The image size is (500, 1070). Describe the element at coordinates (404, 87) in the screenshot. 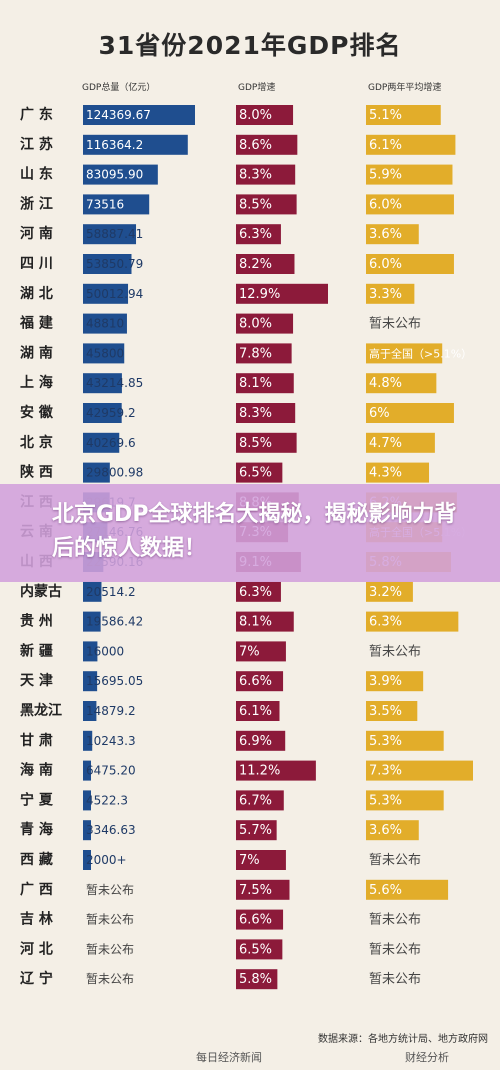

I see `column-header: GDP两年平均增速` at that location.